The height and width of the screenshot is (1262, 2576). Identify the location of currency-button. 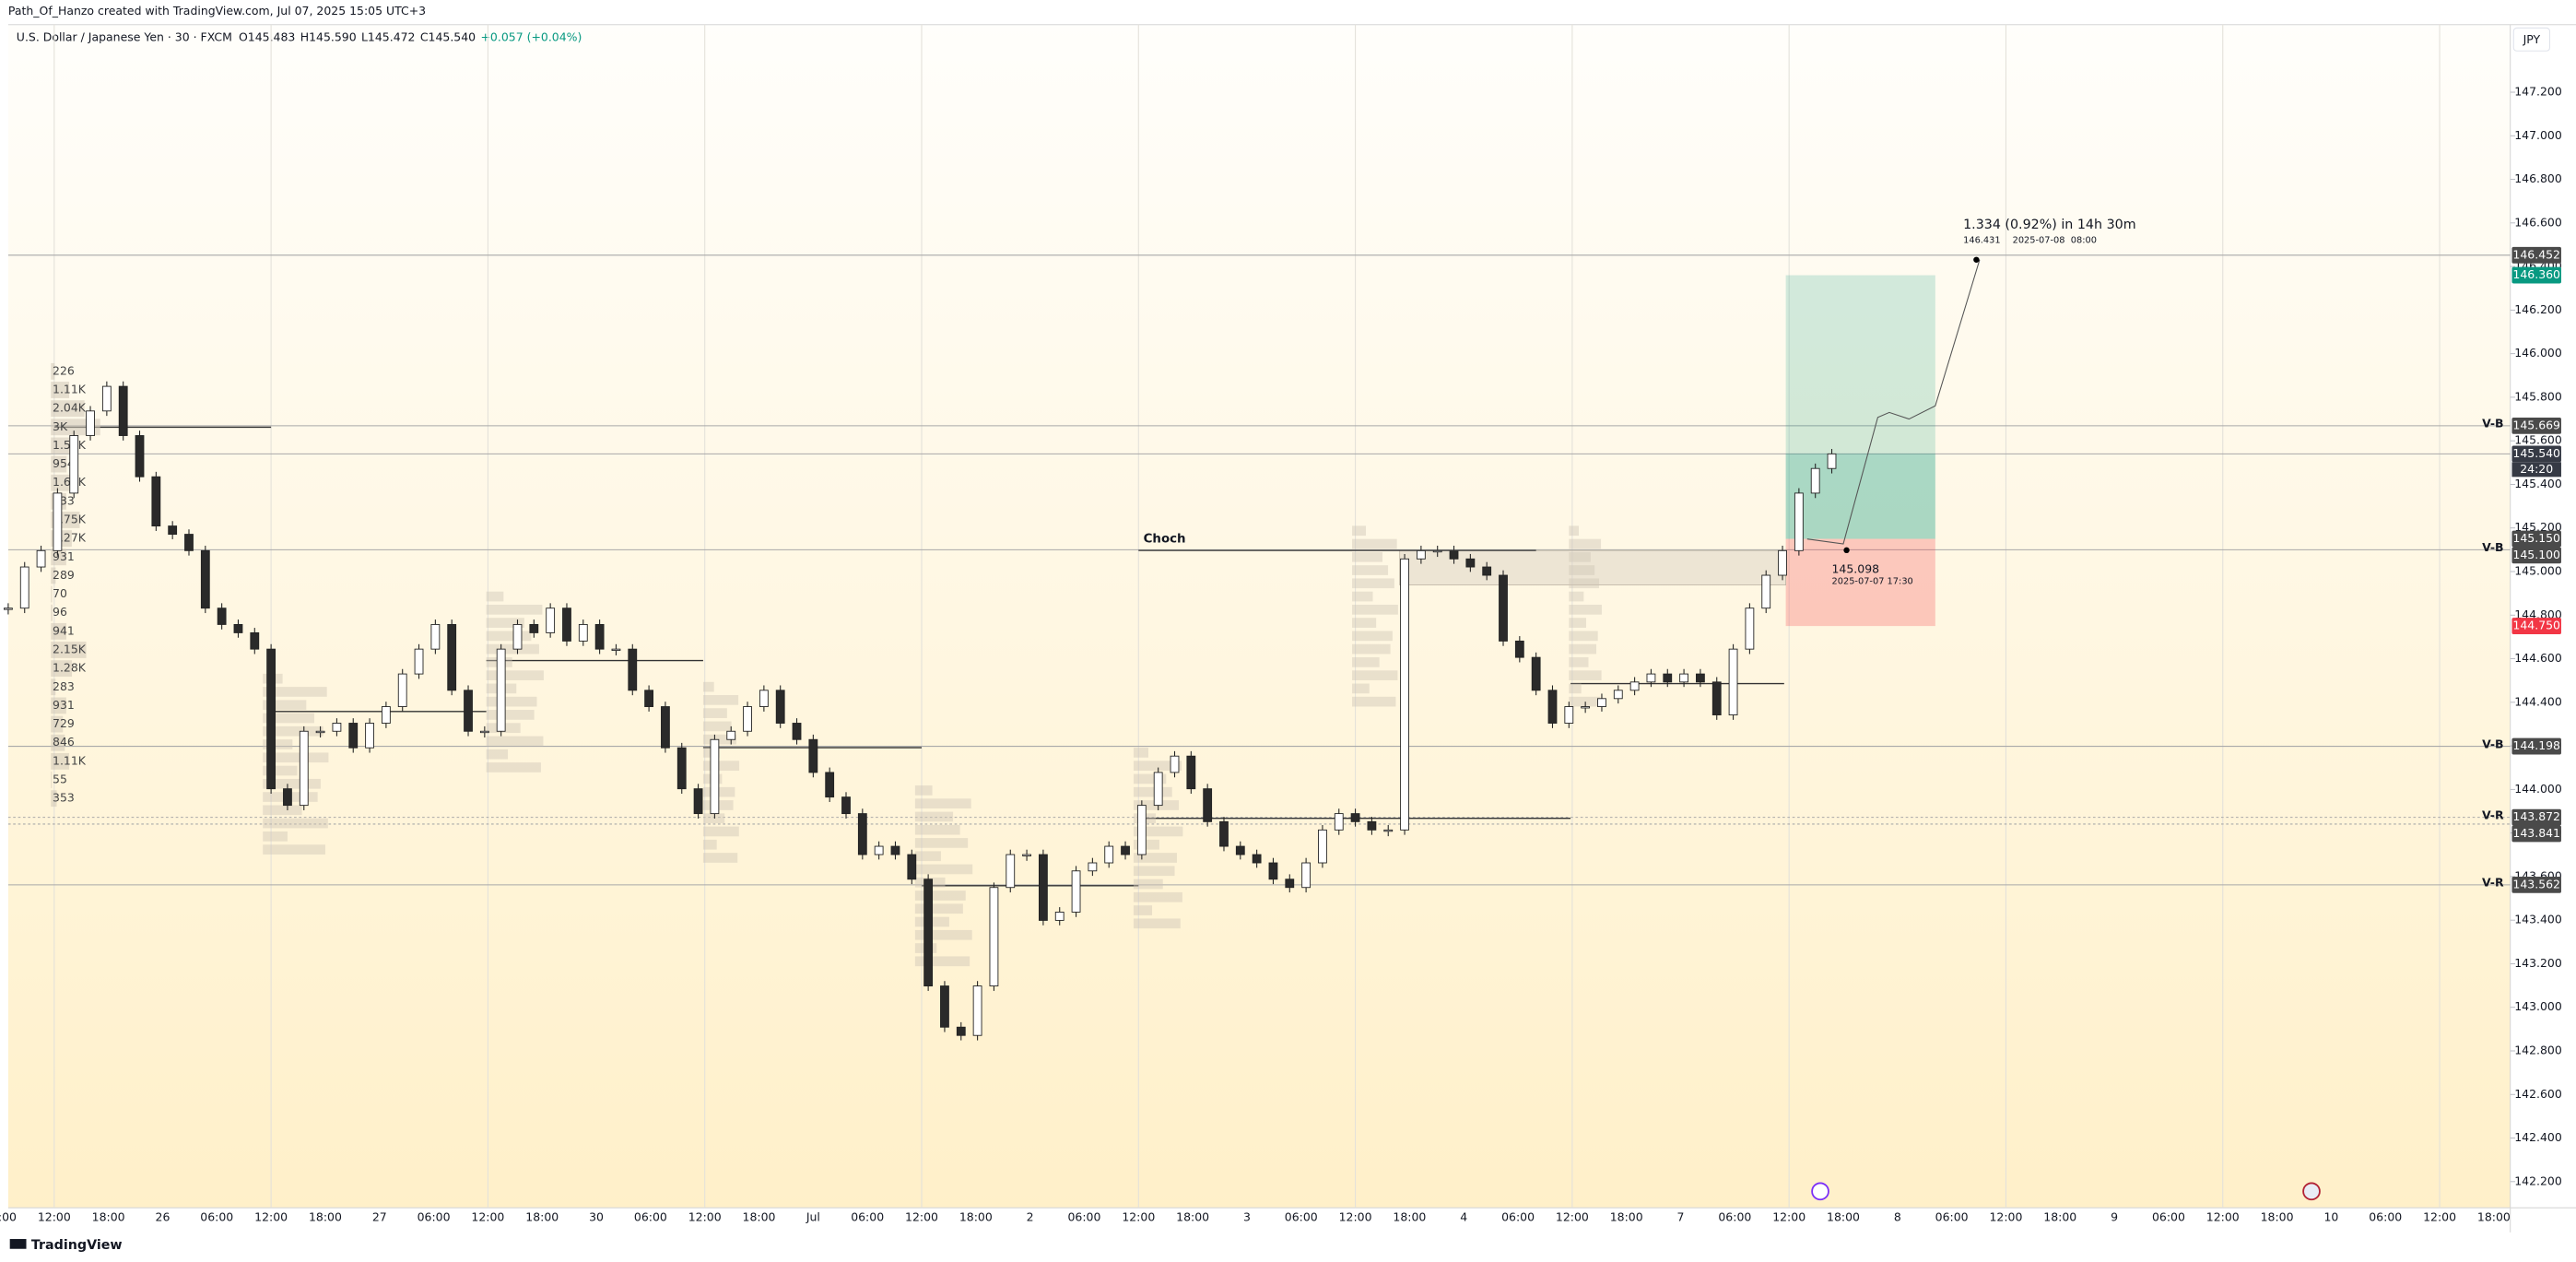
(2531, 39).